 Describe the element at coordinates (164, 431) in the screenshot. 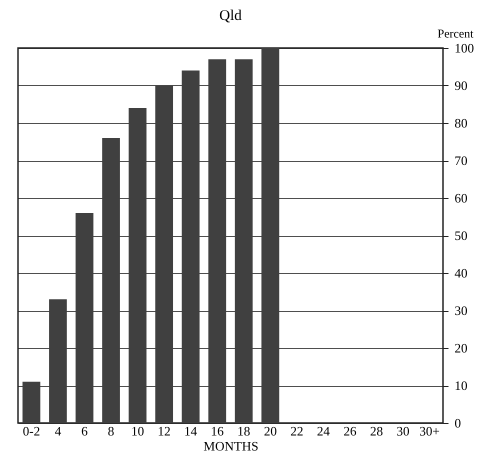

I see `x-tick-label: 12` at that location.